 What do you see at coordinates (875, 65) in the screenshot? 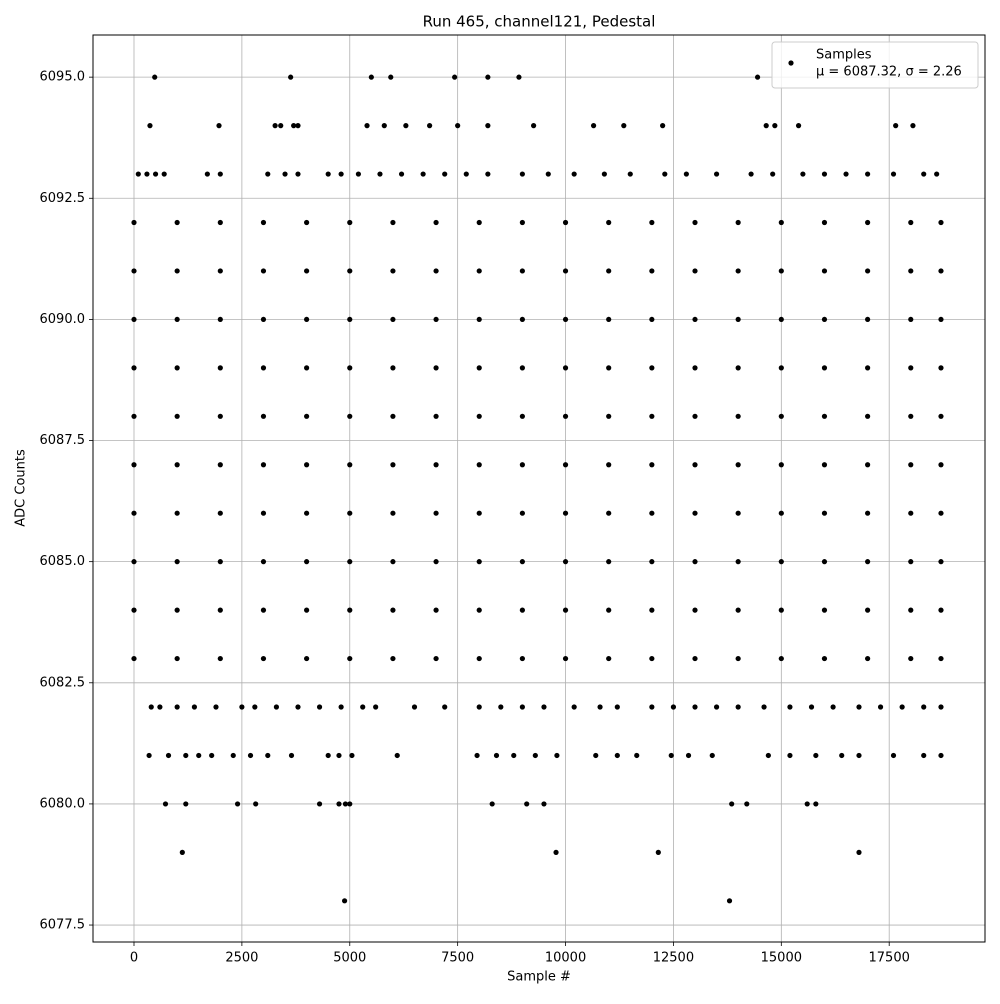
I see `legend-box` at bounding box center [875, 65].